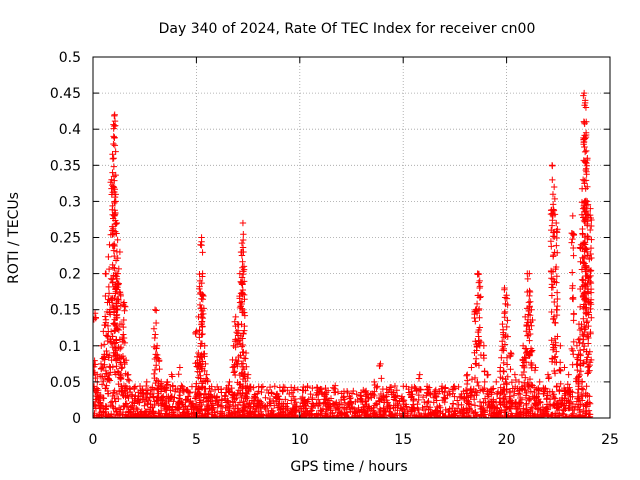 The height and width of the screenshot is (480, 640). Describe the element at coordinates (348, 467) in the screenshot. I see `x-axis-label: GPS time / hours` at that location.